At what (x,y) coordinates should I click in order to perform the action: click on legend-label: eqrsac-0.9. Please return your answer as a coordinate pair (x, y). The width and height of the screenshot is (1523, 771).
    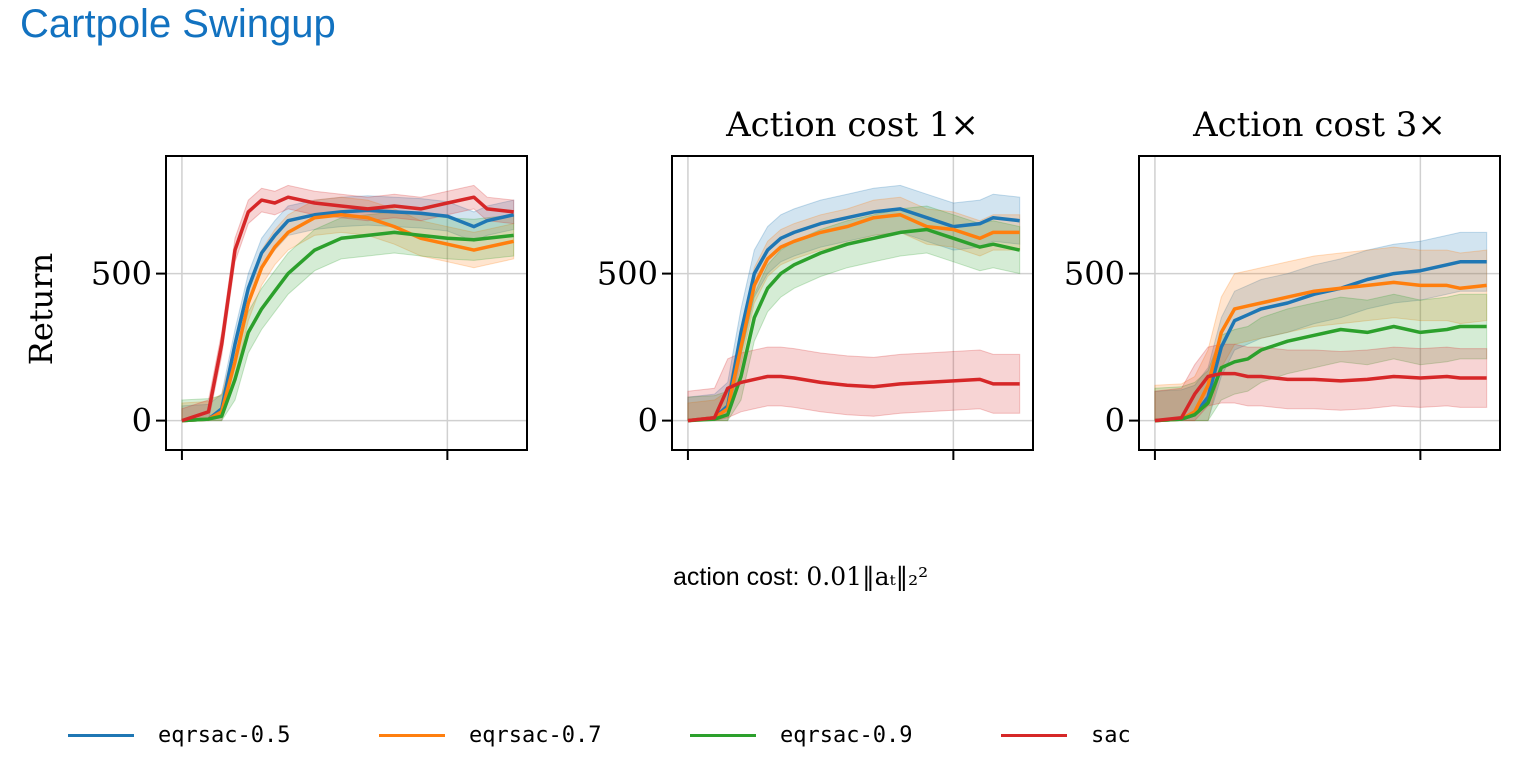
    Looking at the image, I should click on (846, 735).